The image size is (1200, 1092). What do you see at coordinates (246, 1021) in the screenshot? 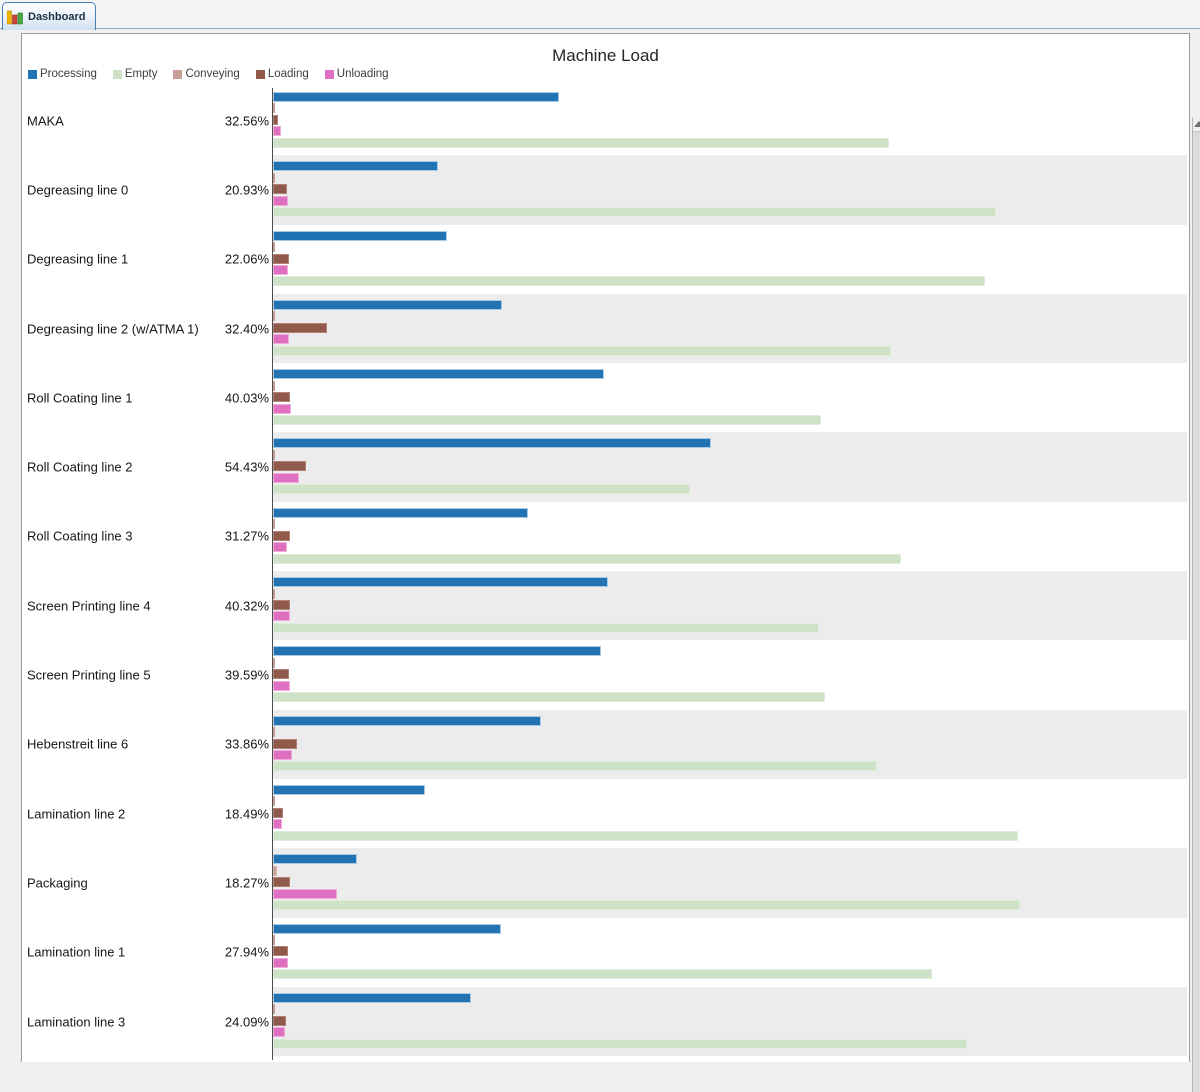
I see `load-value: 24.09%` at bounding box center [246, 1021].